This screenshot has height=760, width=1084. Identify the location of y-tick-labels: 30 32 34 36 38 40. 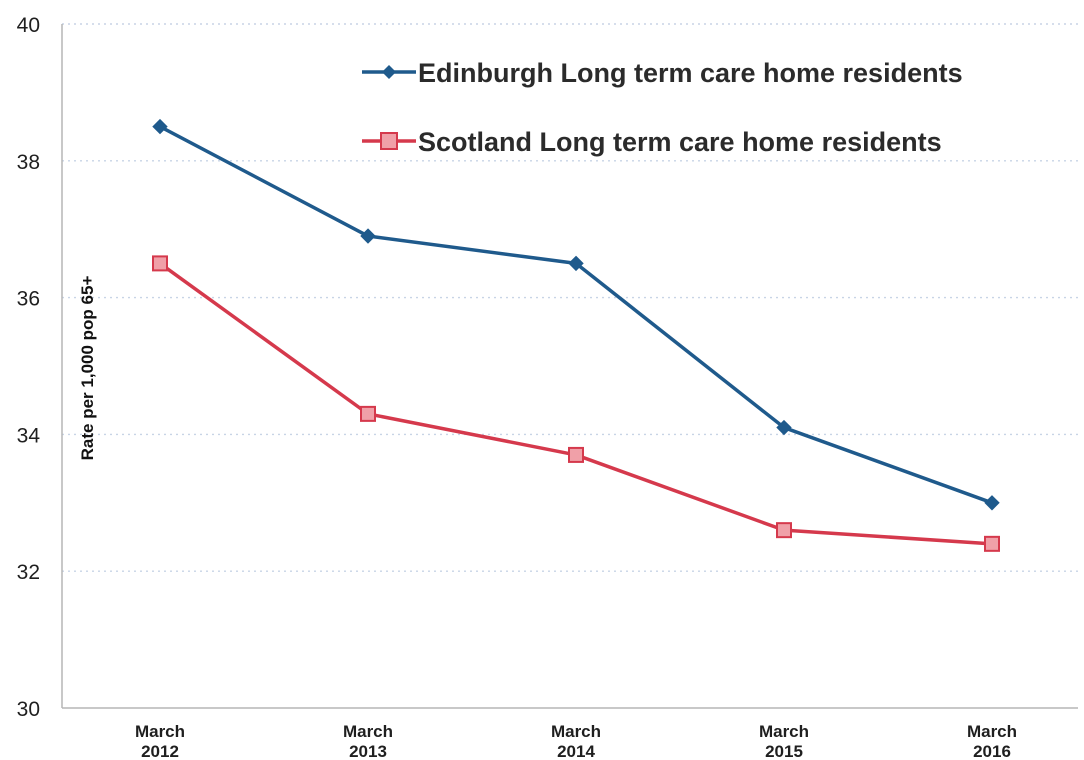
(29, 367).